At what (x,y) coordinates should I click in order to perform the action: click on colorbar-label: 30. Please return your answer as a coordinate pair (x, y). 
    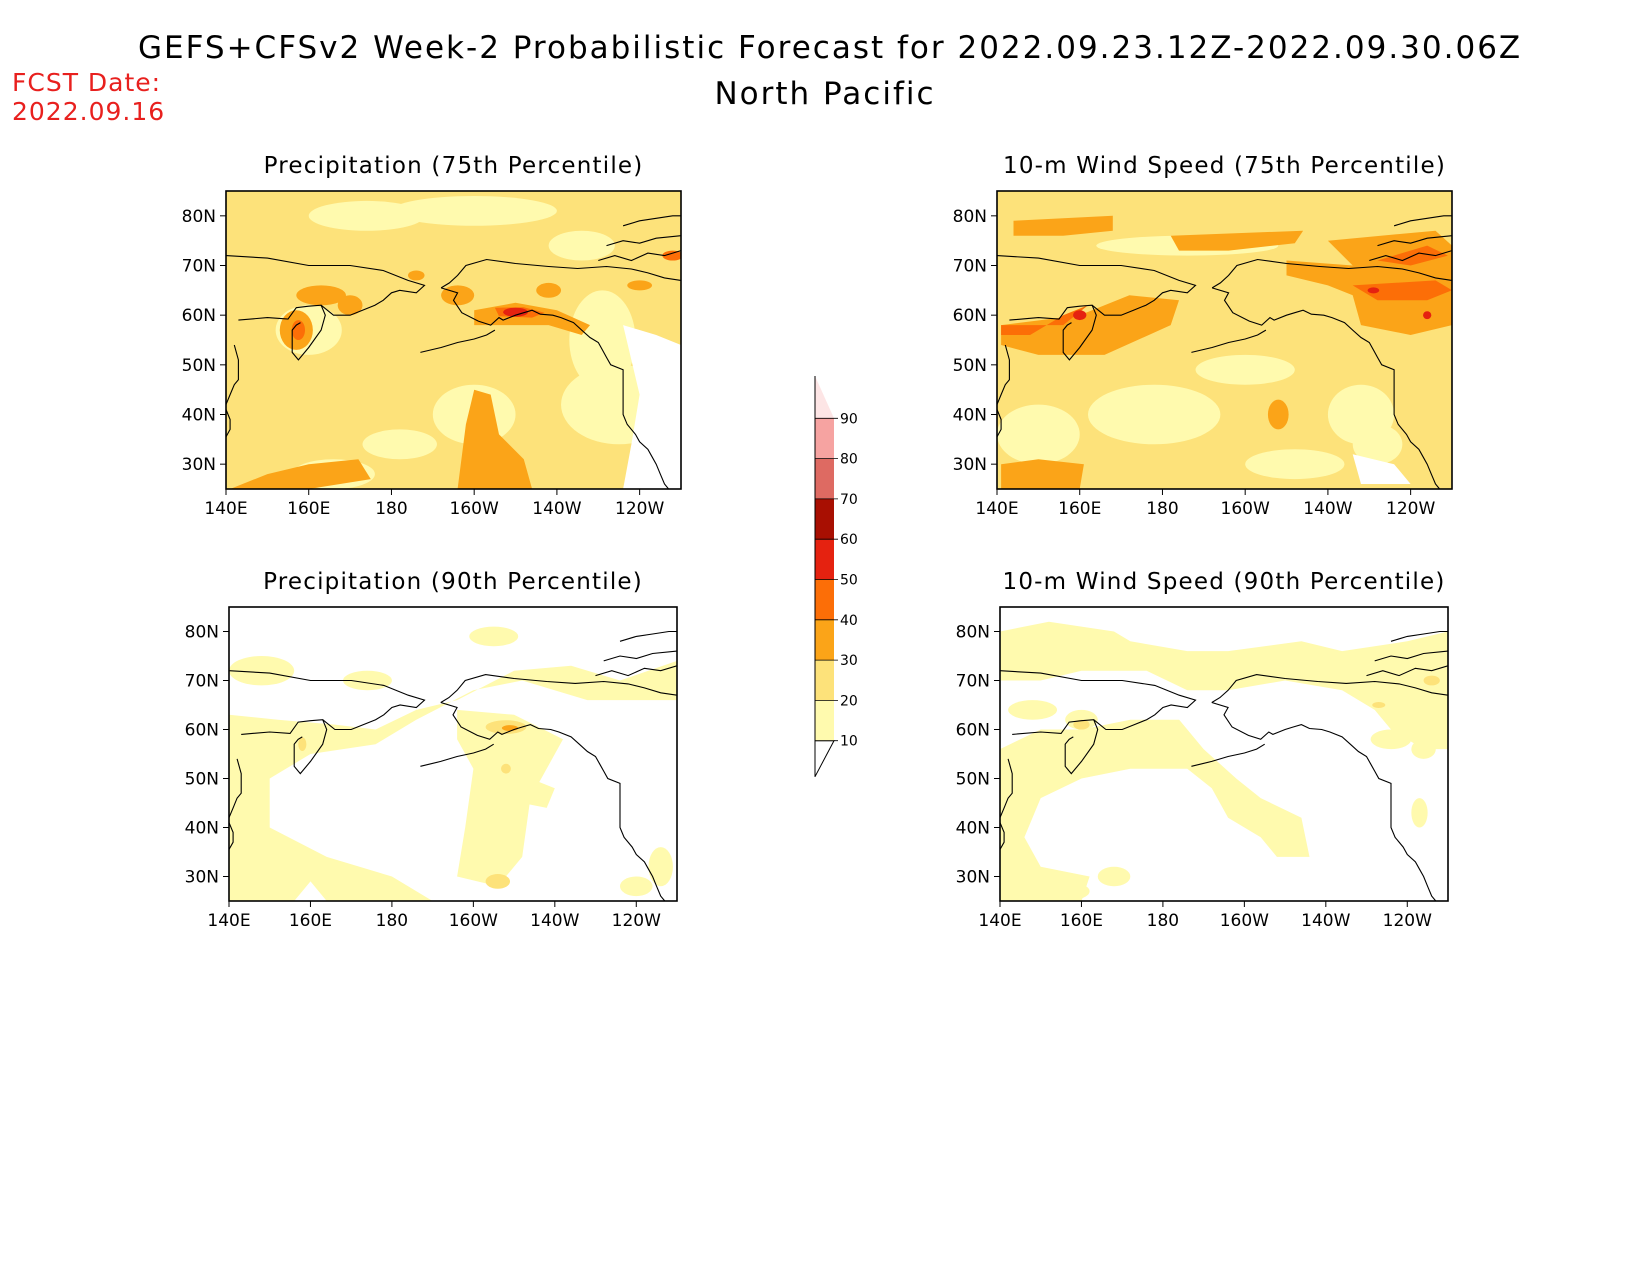
    Looking at the image, I should click on (849, 661).